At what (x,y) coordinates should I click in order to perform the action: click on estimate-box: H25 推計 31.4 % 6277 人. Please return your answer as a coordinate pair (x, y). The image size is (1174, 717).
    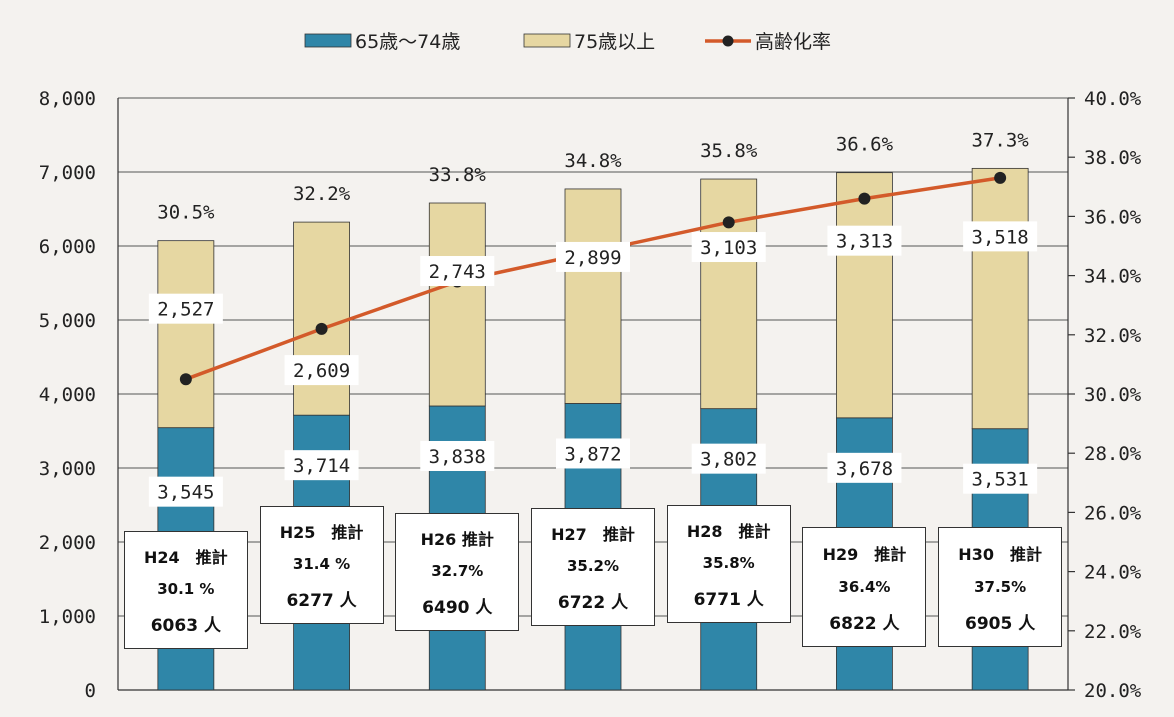
    Looking at the image, I should click on (321, 565).